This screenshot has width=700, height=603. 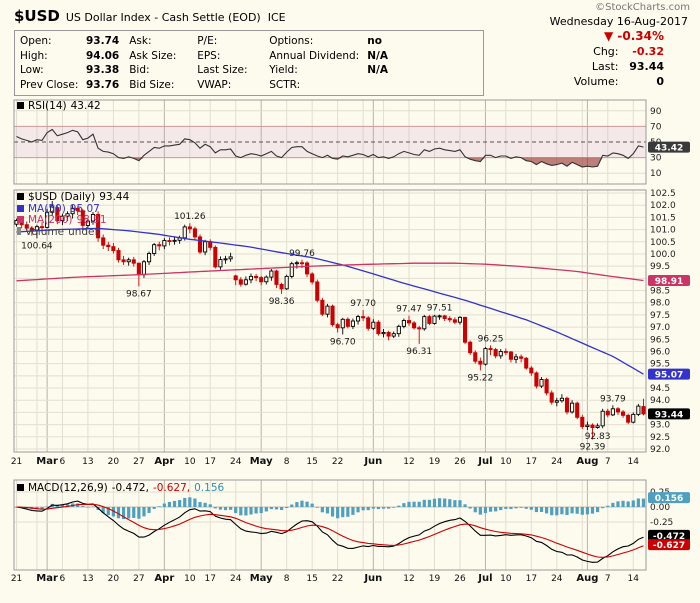 What do you see at coordinates (484, 578) in the screenshot?
I see `svg-text: Jul` at bounding box center [484, 578].